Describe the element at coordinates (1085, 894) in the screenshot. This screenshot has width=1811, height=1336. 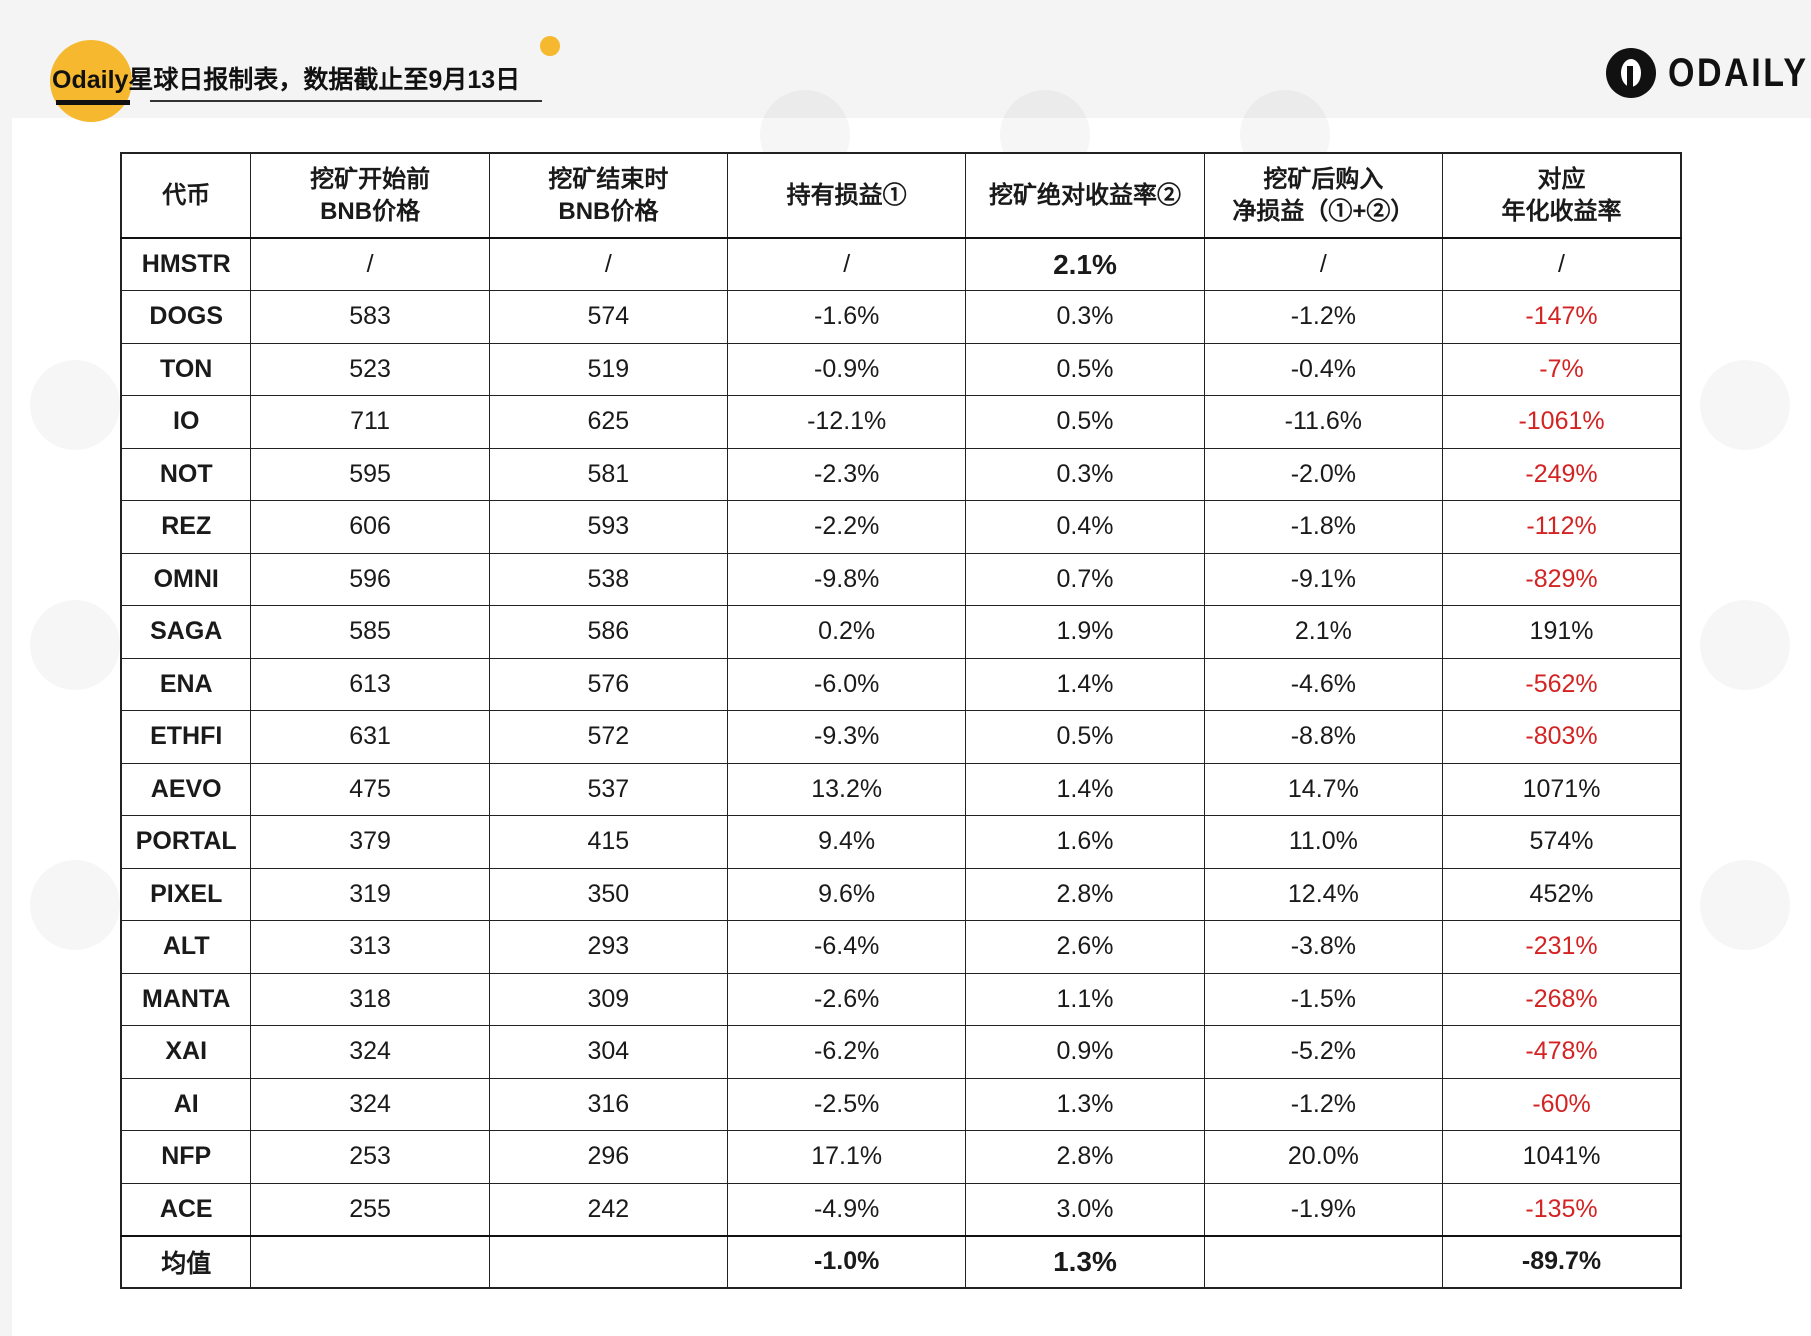
I see `table-cell: 2.8%` at that location.